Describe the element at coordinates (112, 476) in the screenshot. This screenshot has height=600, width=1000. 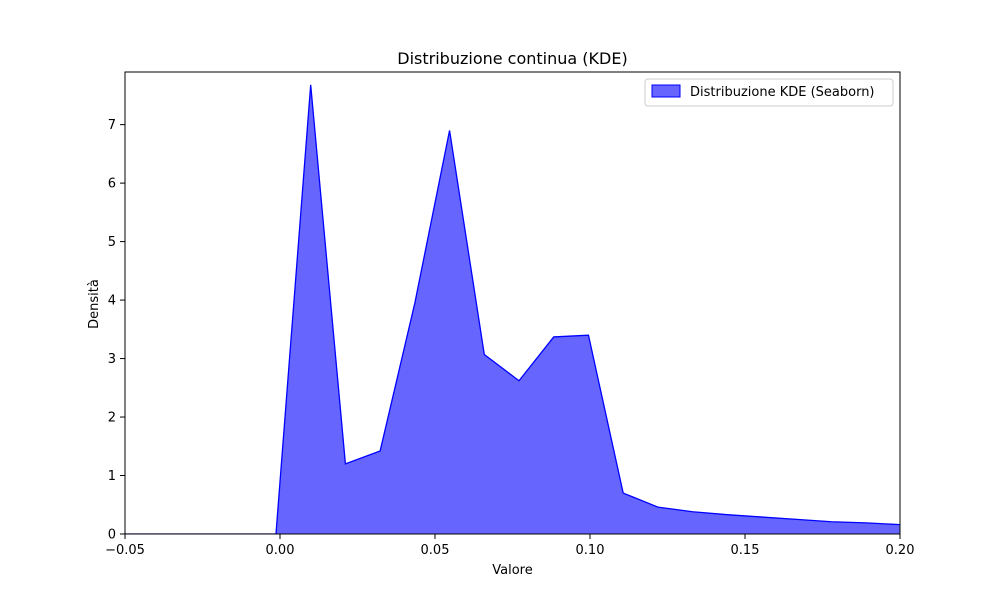
I see `y-tick-label: 1` at that location.